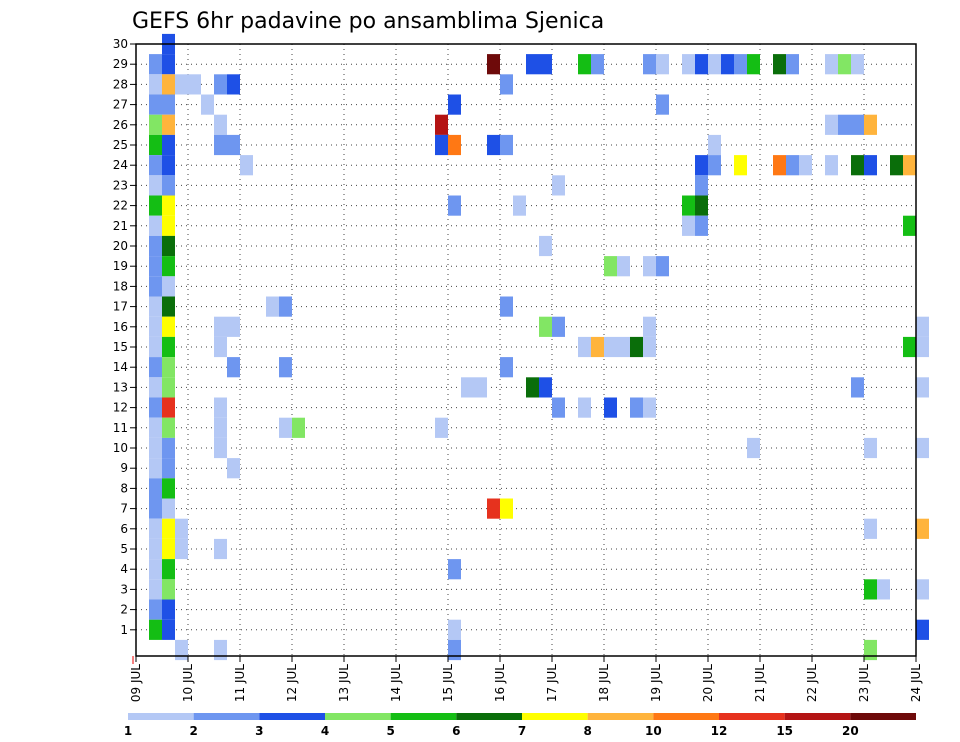 This screenshot has width=960, height=742. Describe the element at coordinates (259, 731) in the screenshot. I see `colorbar-label: 3` at that location.